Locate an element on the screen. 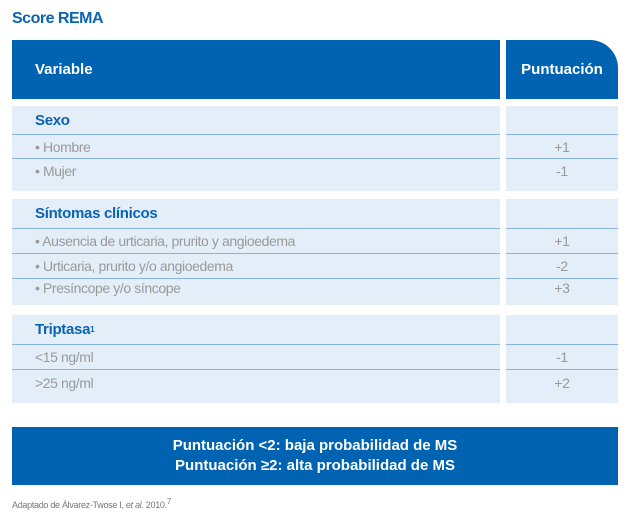  row-score: +3 is located at coordinates (562, 291).